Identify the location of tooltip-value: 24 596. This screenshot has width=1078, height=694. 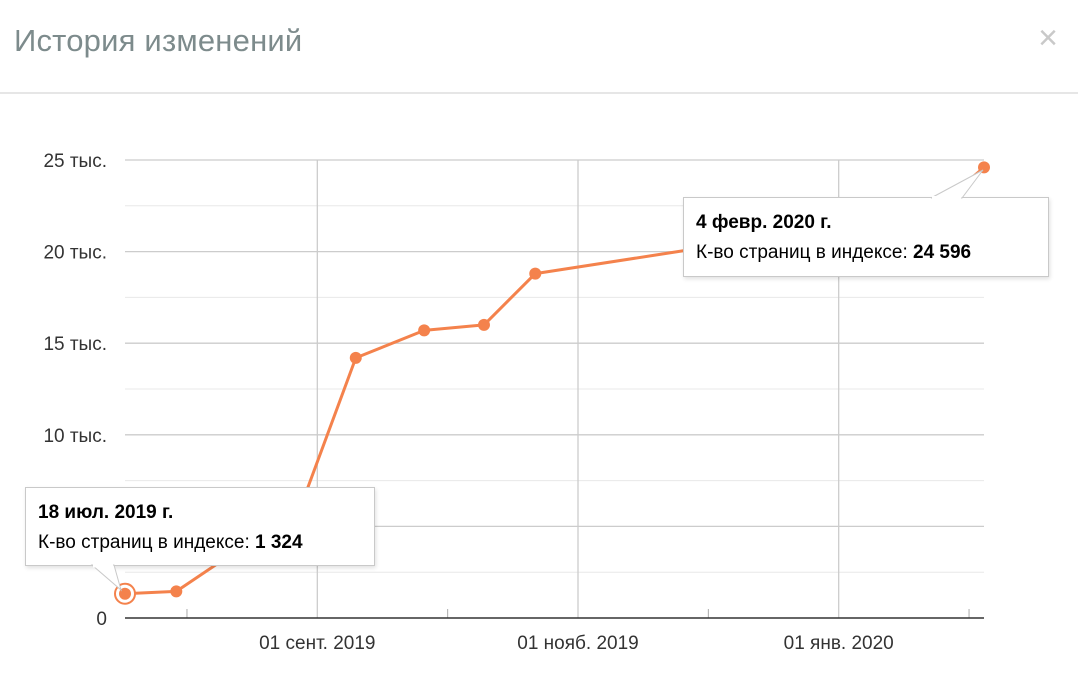
(942, 252).